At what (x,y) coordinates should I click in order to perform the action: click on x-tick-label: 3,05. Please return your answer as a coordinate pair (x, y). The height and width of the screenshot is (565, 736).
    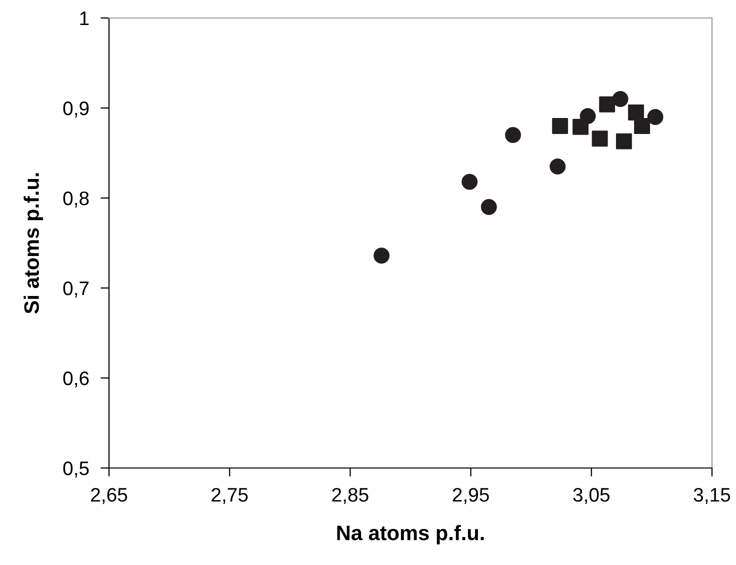
    Looking at the image, I should click on (591, 496).